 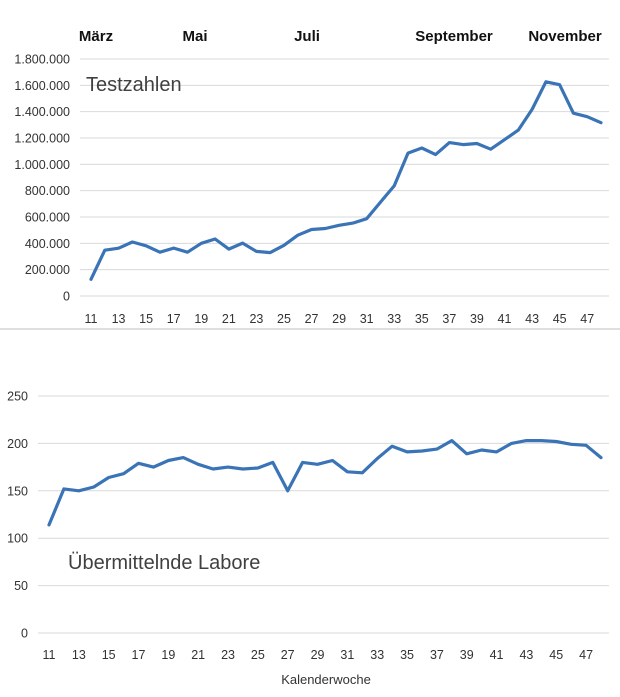 I want to click on tests-x-tick-label: 21, so click(x=229, y=319).